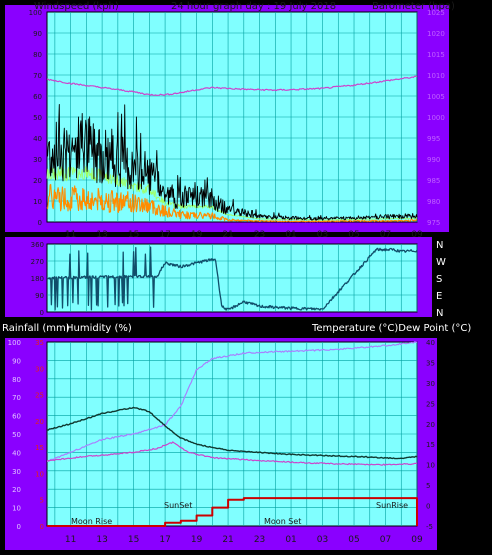 Image resolution: width=492 pixels, height=555 pixels. I want to click on barometer-y-tick: 1025, so click(436, 13).